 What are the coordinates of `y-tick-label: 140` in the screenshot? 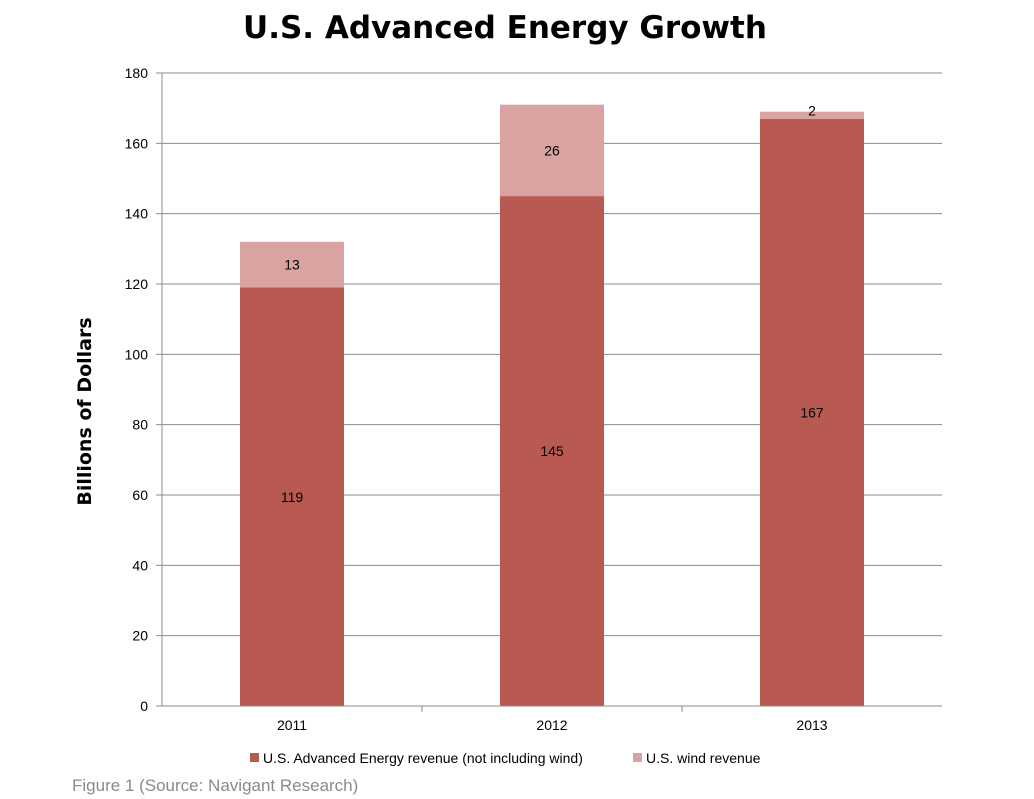 It's located at (137, 214).